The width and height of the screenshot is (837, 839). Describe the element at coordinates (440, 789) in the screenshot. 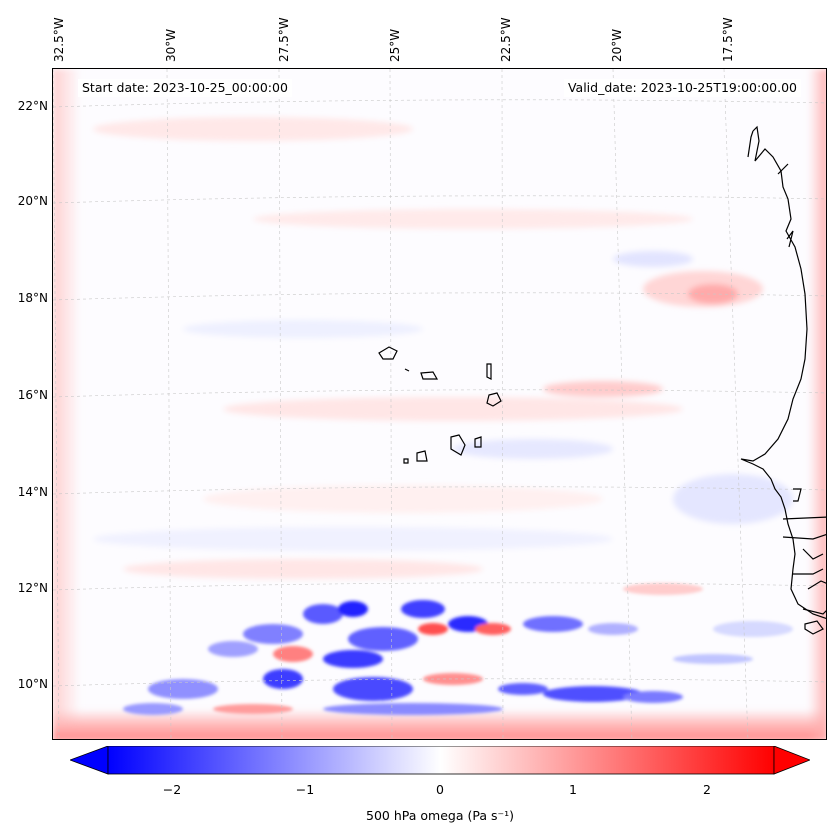

I see `colorbar-tick-0: 0` at that location.